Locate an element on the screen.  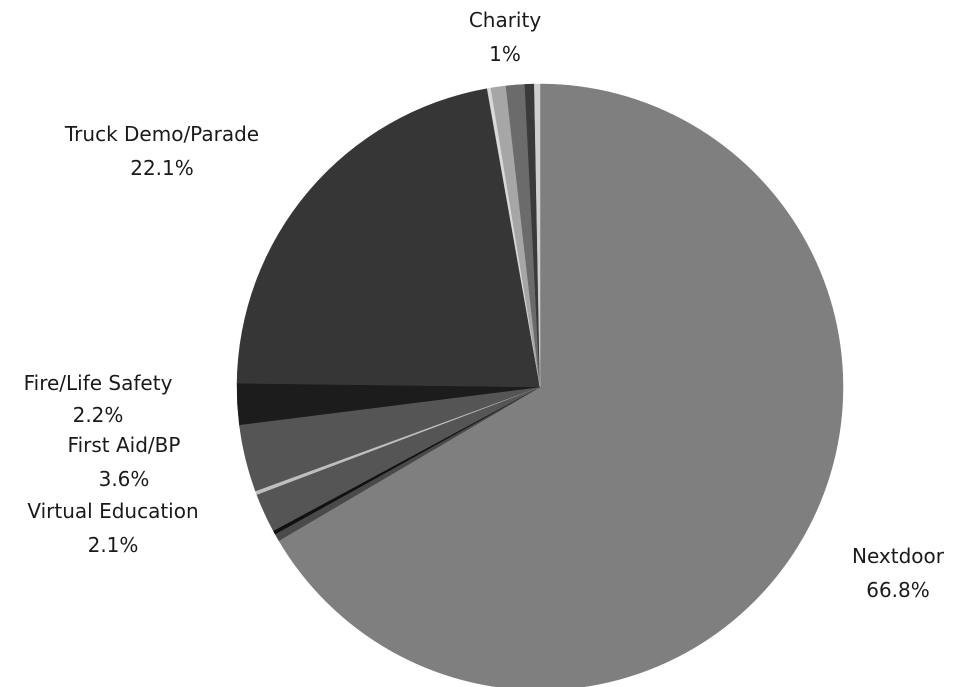
slice-label-nextdoor: Nextdoor is located at coordinates (898, 556).